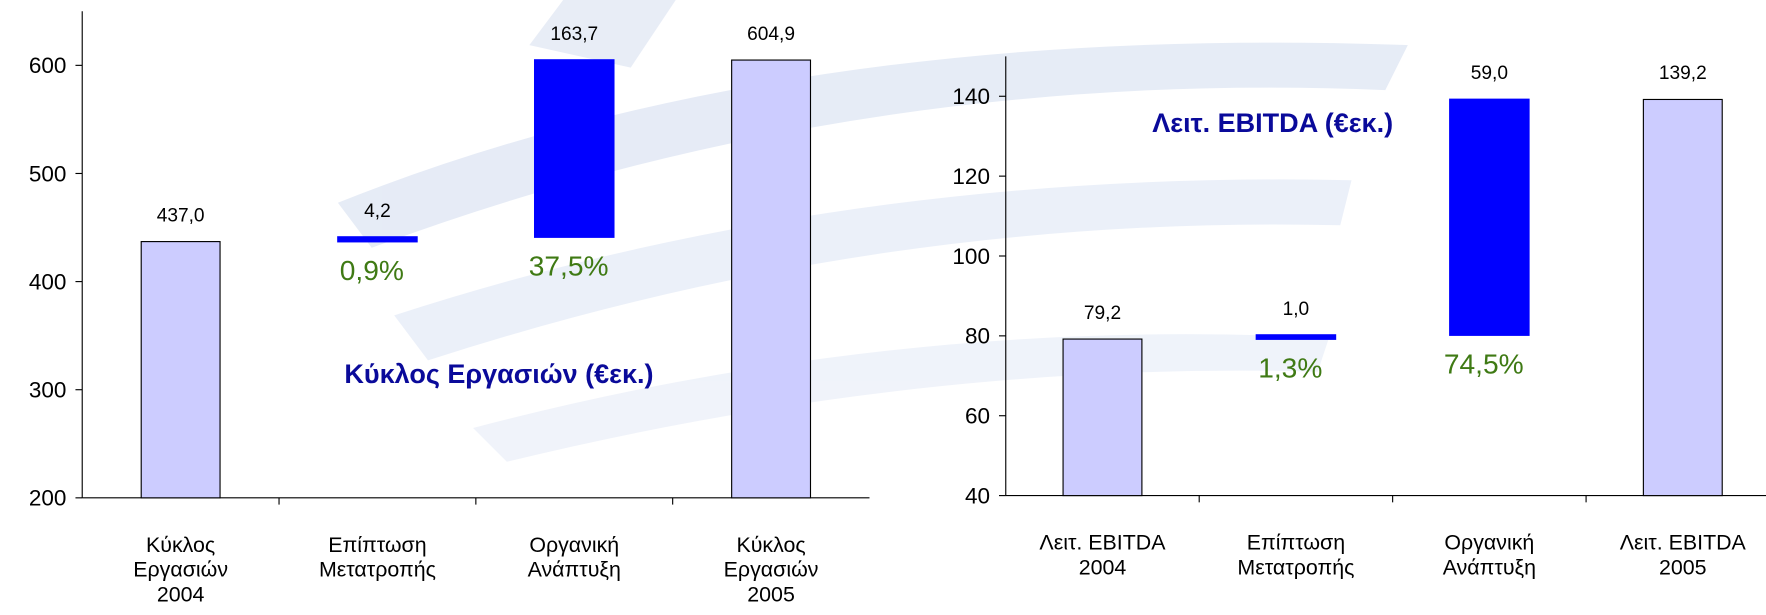  Describe the element at coordinates (181, 215) in the screenshot. I see `value-label: 437,0` at that location.